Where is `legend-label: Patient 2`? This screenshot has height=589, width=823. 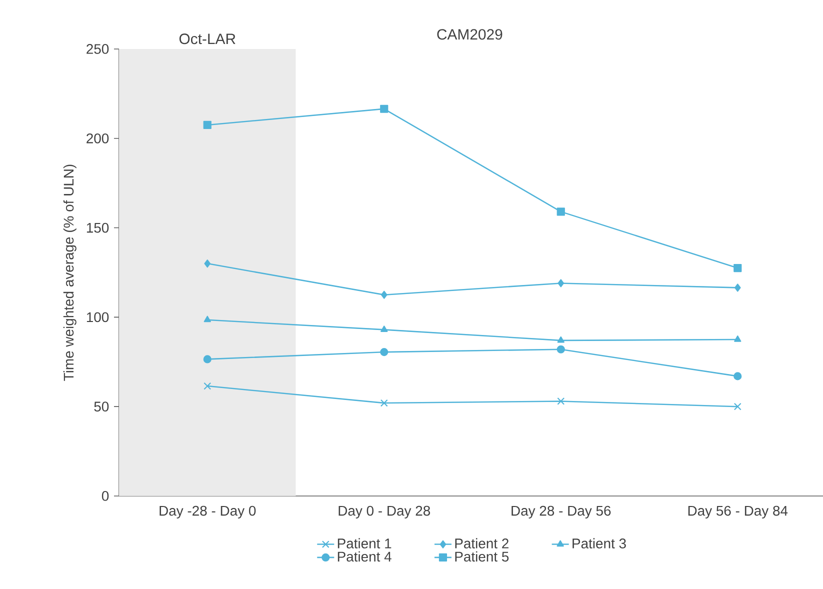 legend-label: Patient 2 is located at coordinates (481, 543).